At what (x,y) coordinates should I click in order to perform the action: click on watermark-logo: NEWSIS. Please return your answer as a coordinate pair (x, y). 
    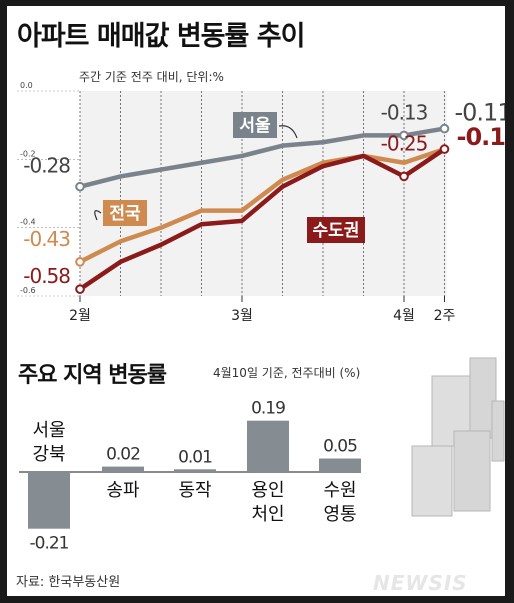
    Looking at the image, I should click on (420, 583).